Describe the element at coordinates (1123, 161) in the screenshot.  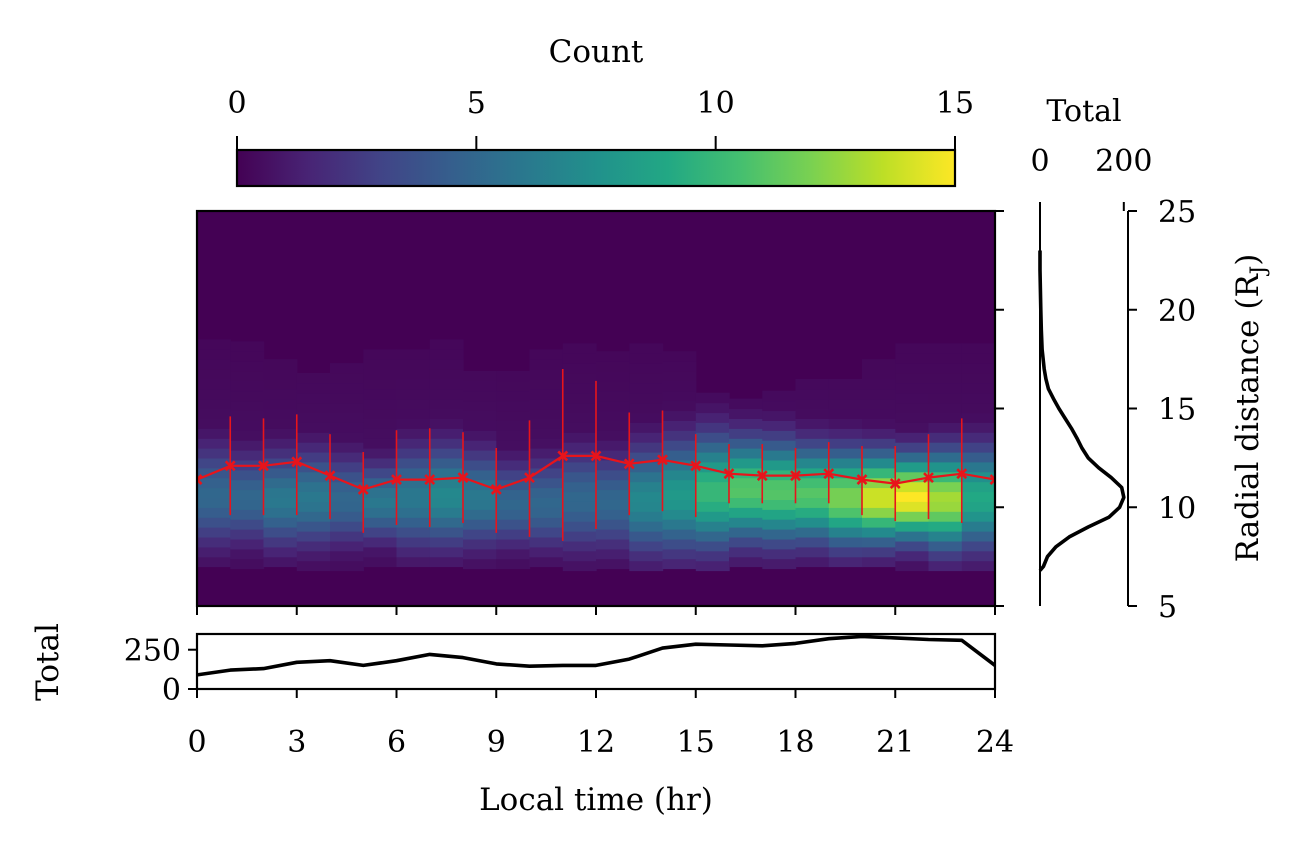
I see `right-panel-x-tick-label: 200` at that location.